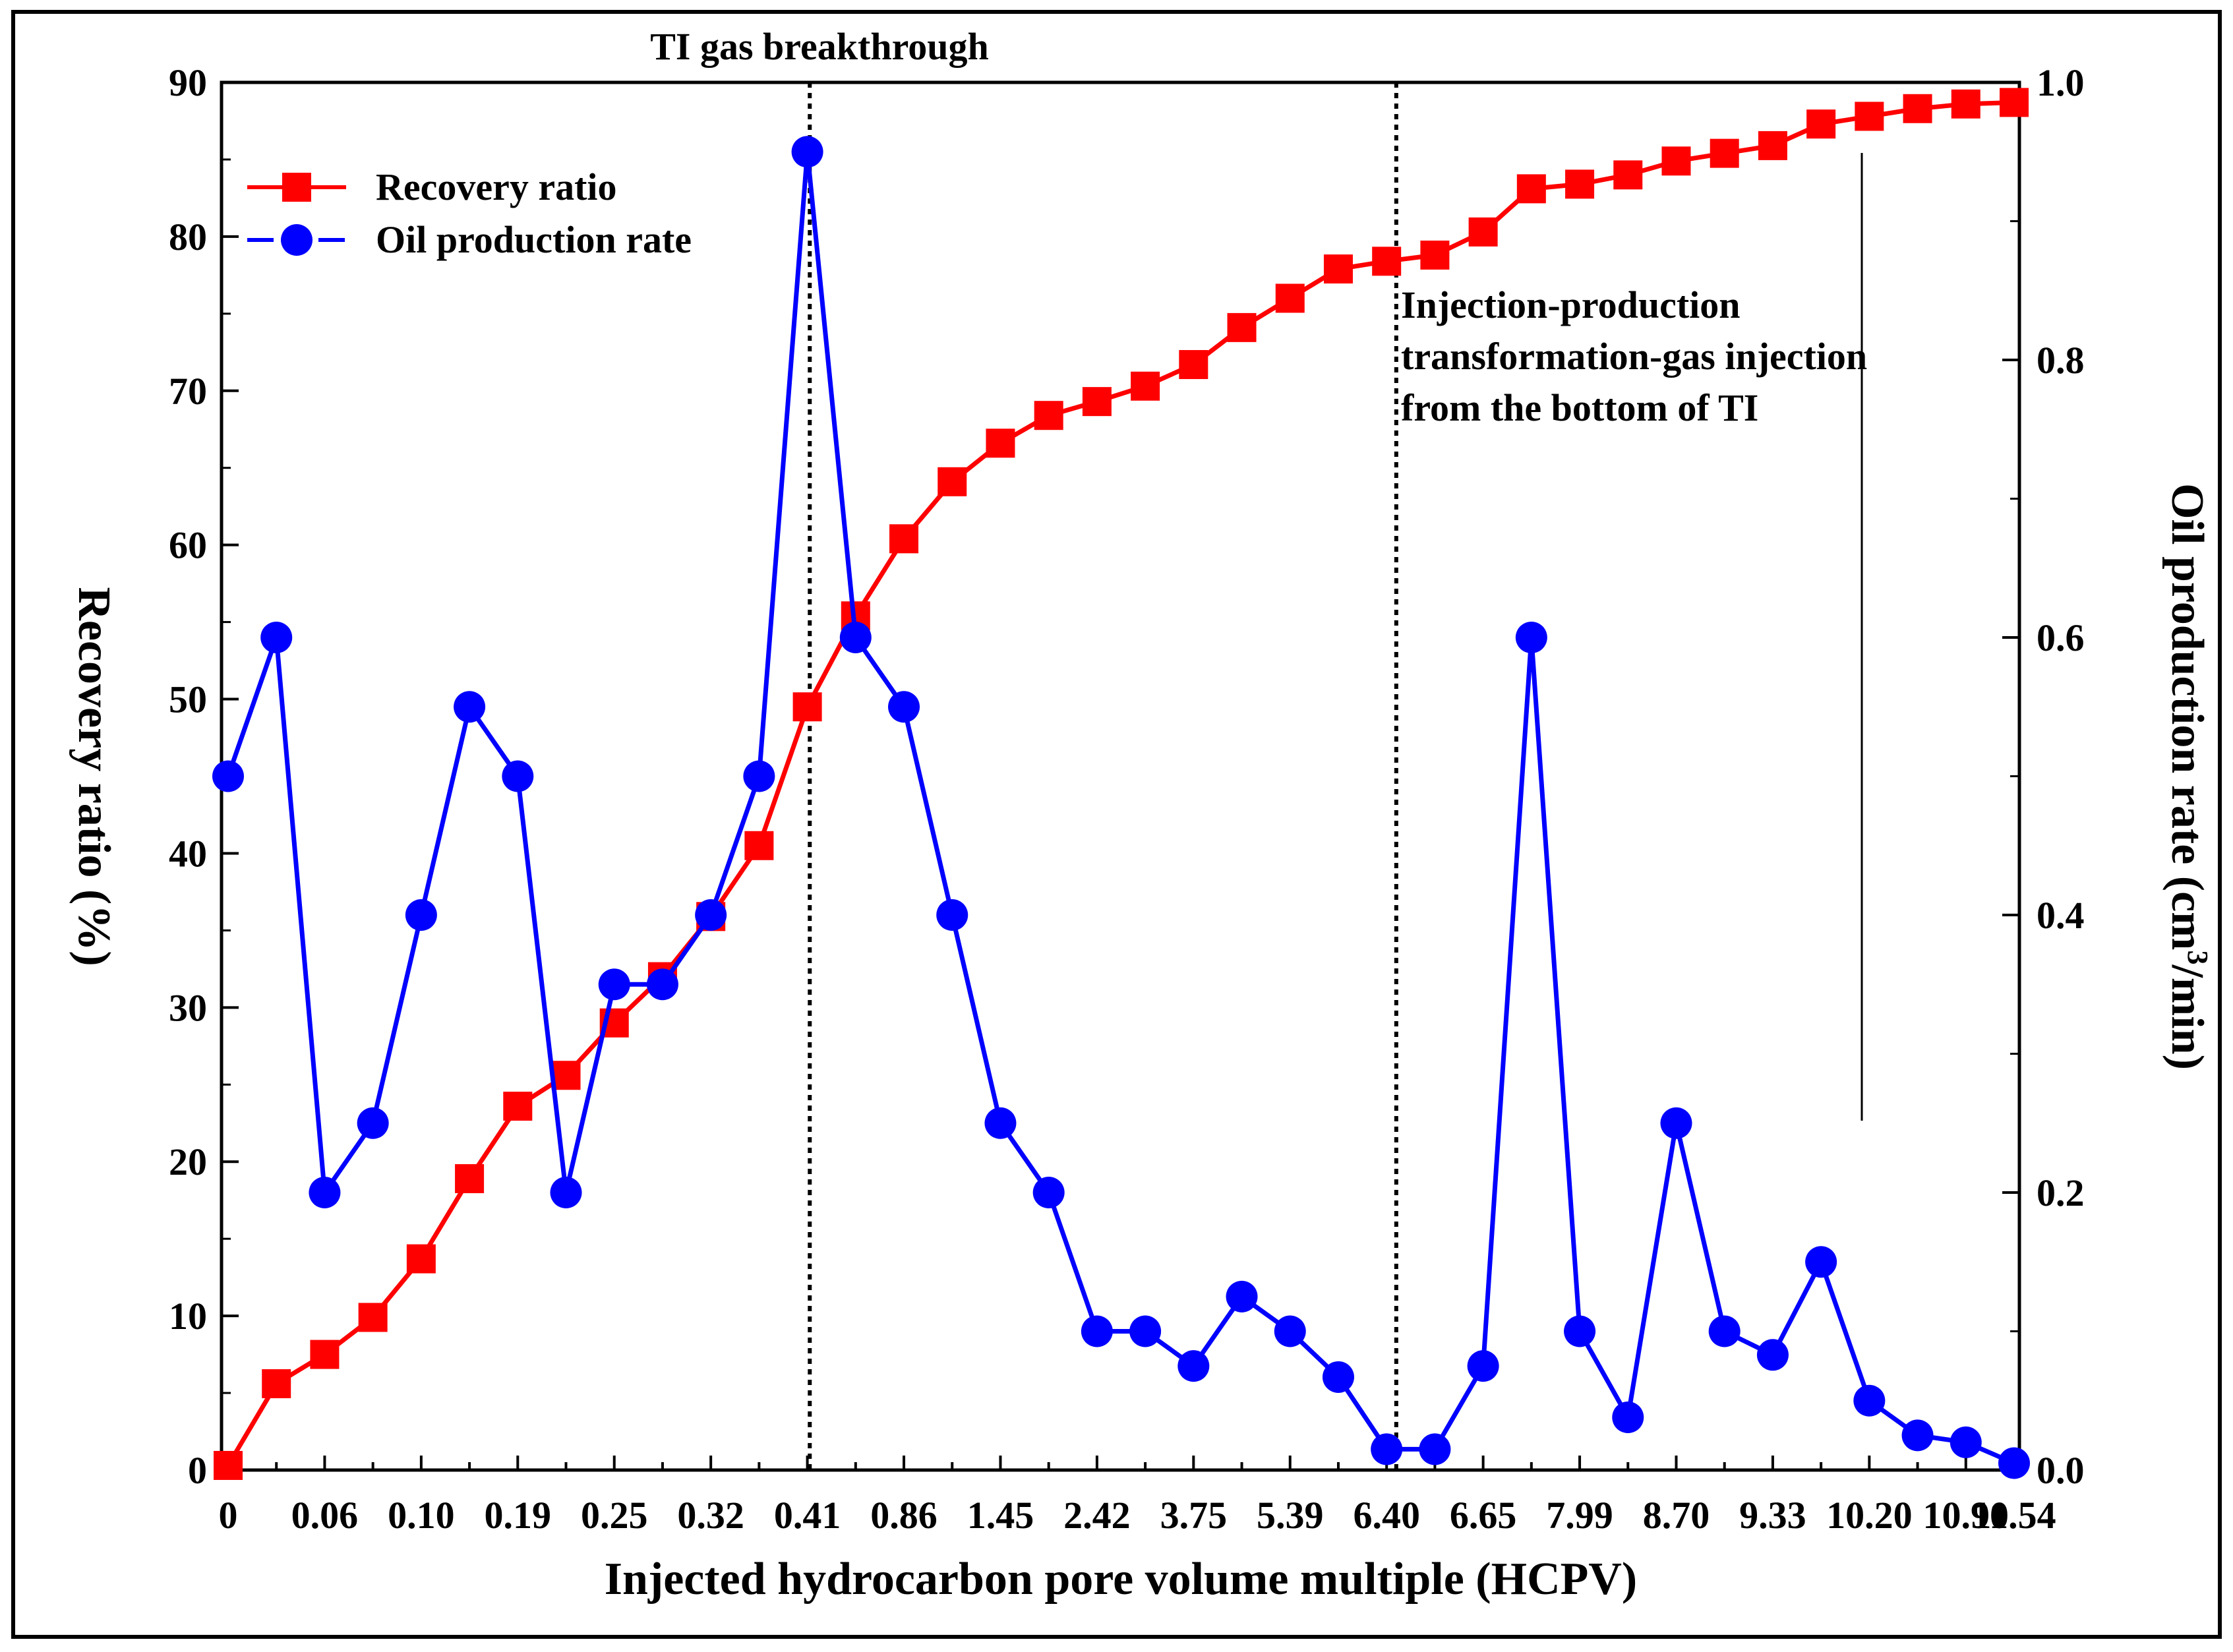 This screenshot has width=2233, height=1652. Describe the element at coordinates (2061, 915) in the screenshot. I see `y2-tick-label: 0.4` at that location.